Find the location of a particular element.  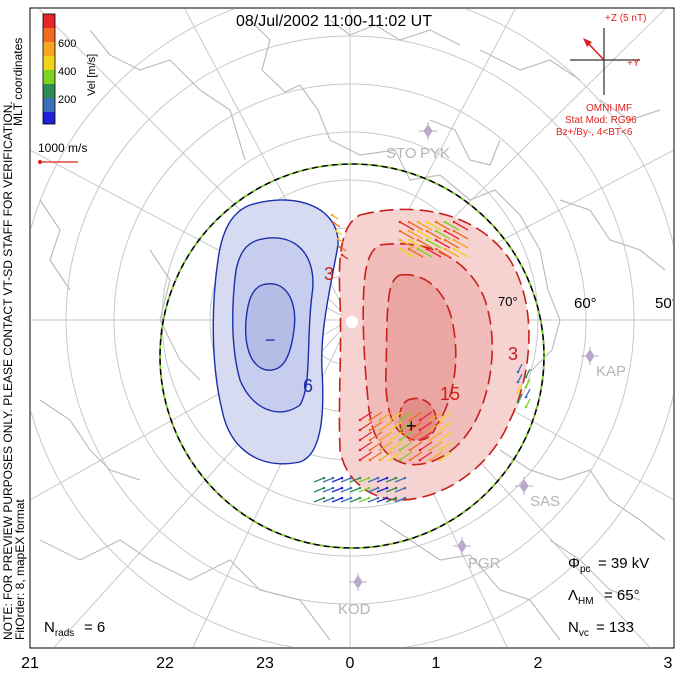

mlt-axis: 21 22 23 0 1 2 3 is located at coordinates (346, 663).